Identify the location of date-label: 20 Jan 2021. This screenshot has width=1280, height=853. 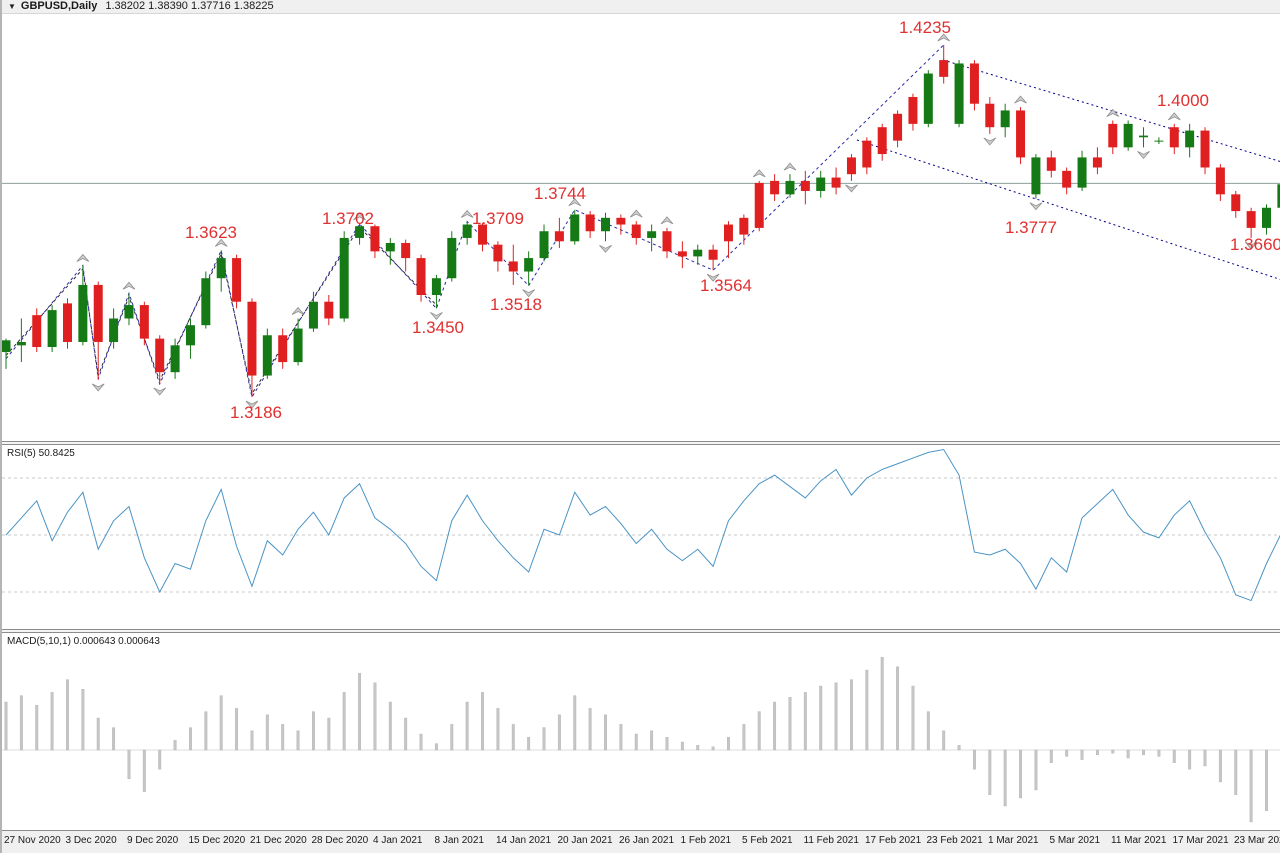
(585, 840).